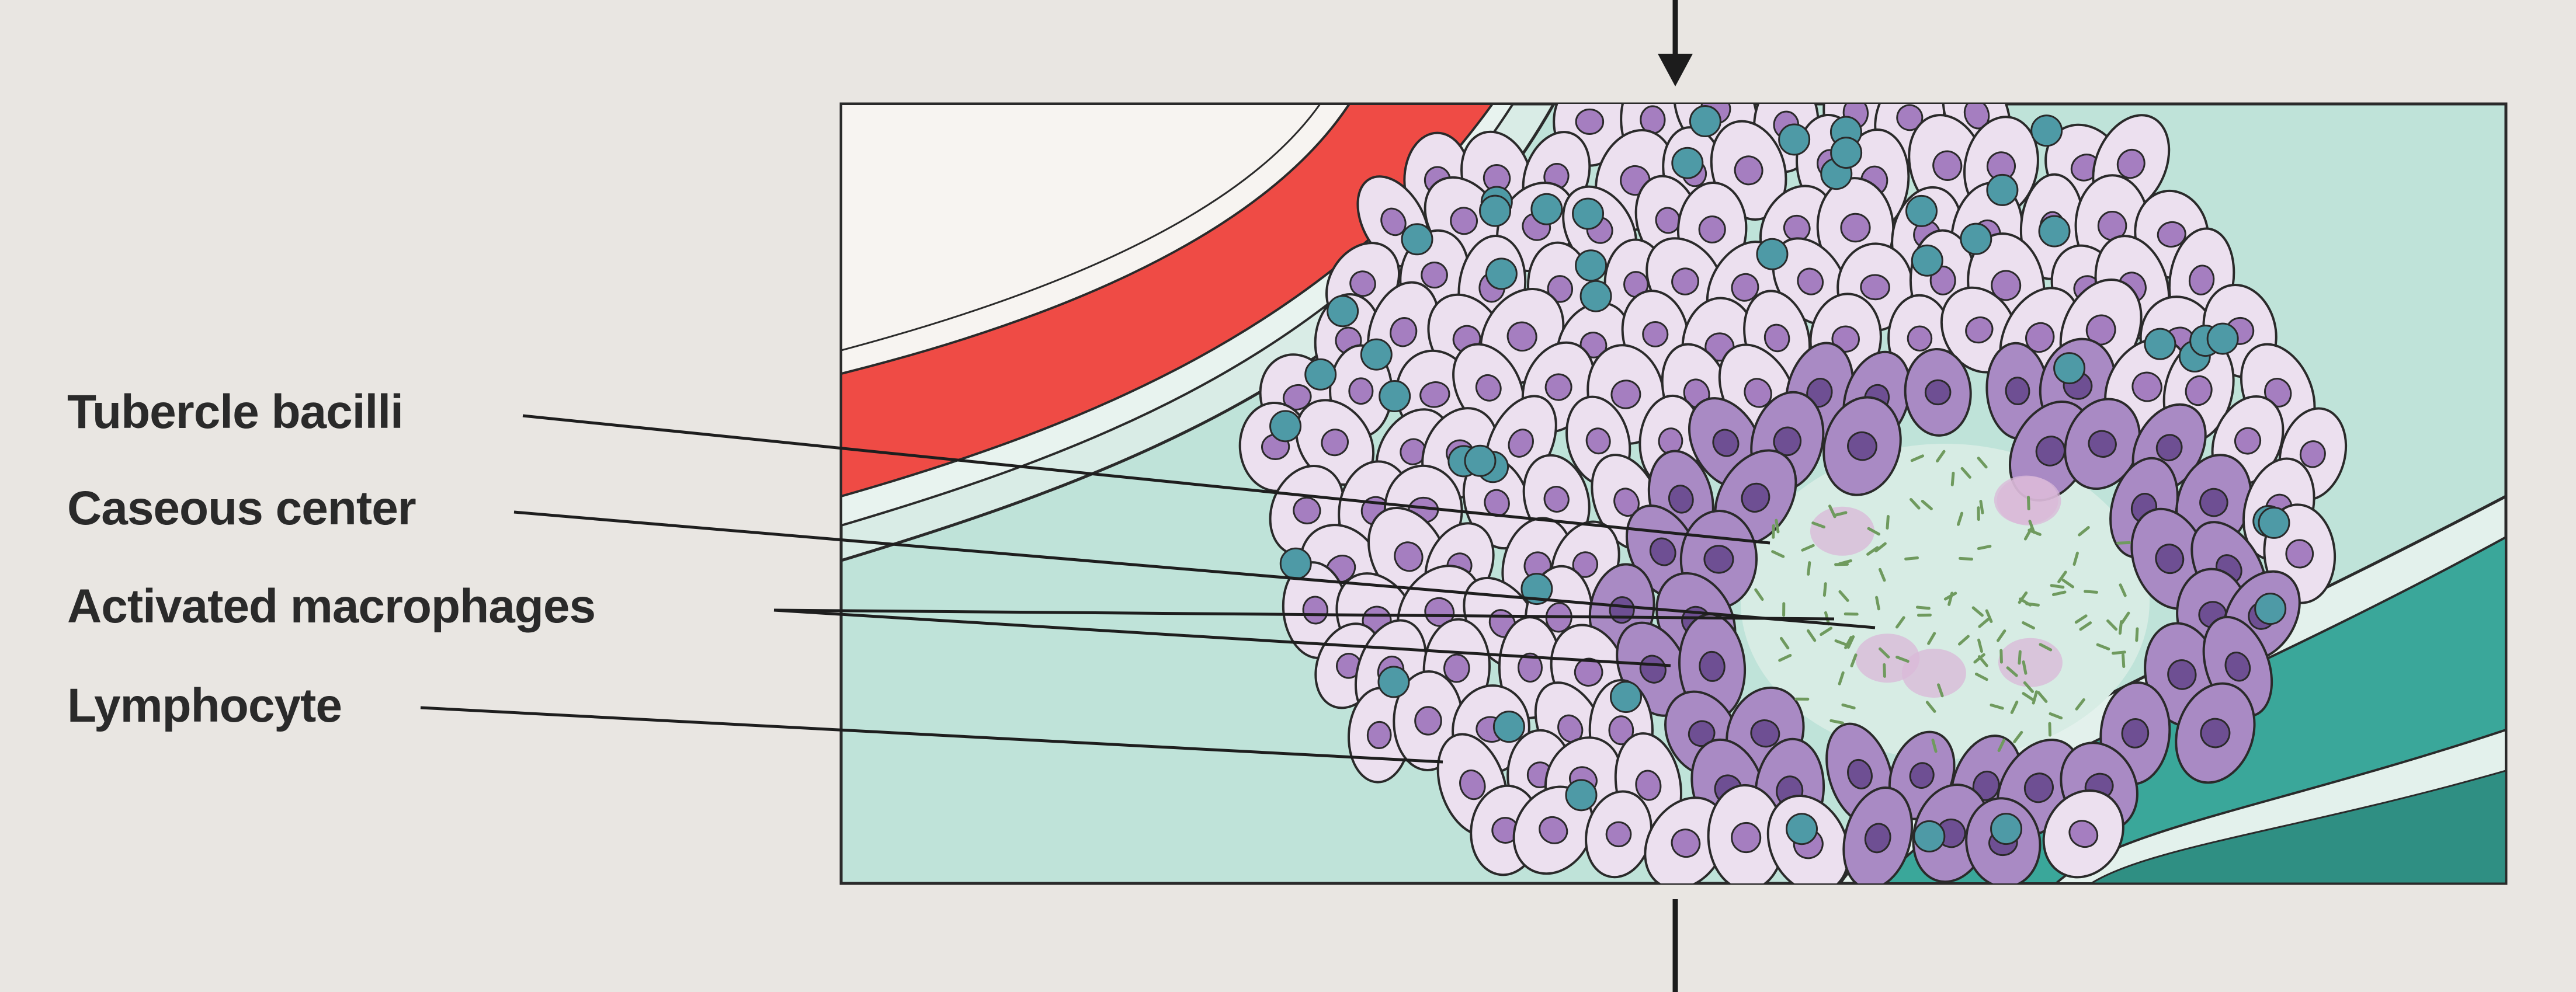  What do you see at coordinates (235, 411) in the screenshot?
I see `label-tubercle-bacilli: Tubercle bacilli` at bounding box center [235, 411].